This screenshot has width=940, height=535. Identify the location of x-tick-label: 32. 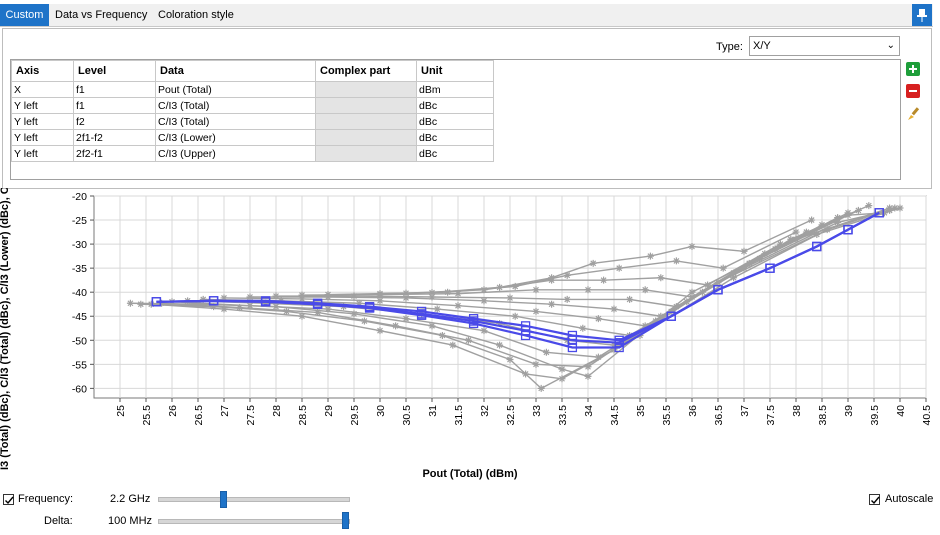
(485, 411).